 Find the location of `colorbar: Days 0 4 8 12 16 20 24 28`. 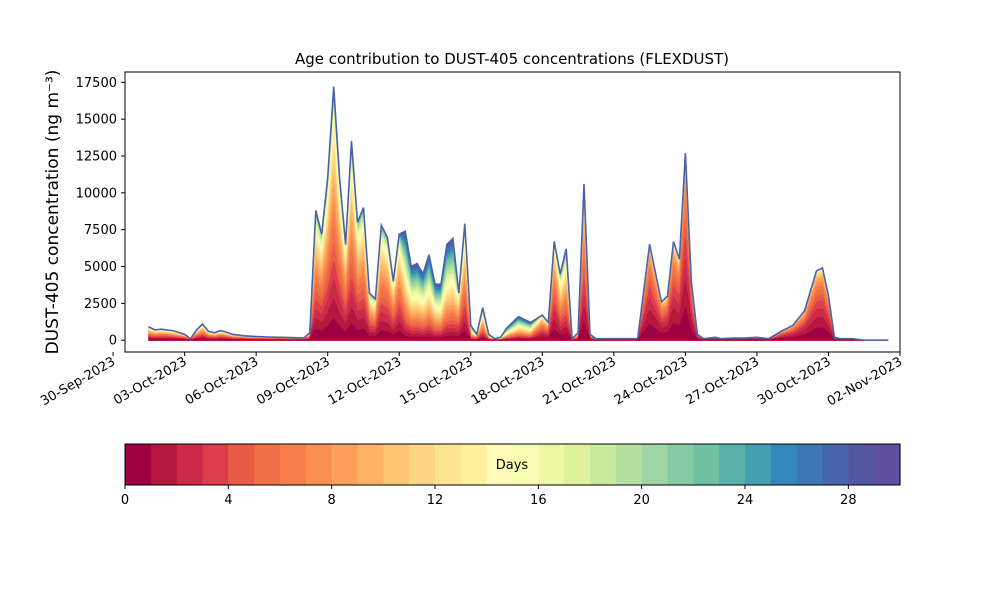

colorbar: Days 0 4 8 12 16 20 24 28 is located at coordinates (511, 475).